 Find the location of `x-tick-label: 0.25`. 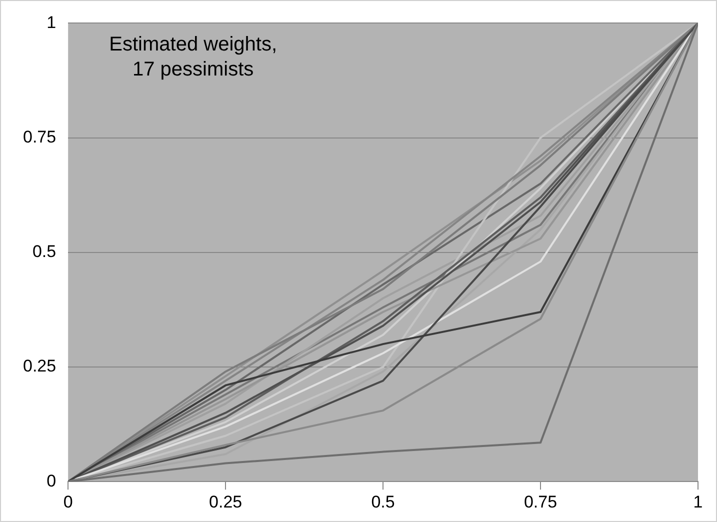

x-tick-label: 0.25 is located at coordinates (225, 502).